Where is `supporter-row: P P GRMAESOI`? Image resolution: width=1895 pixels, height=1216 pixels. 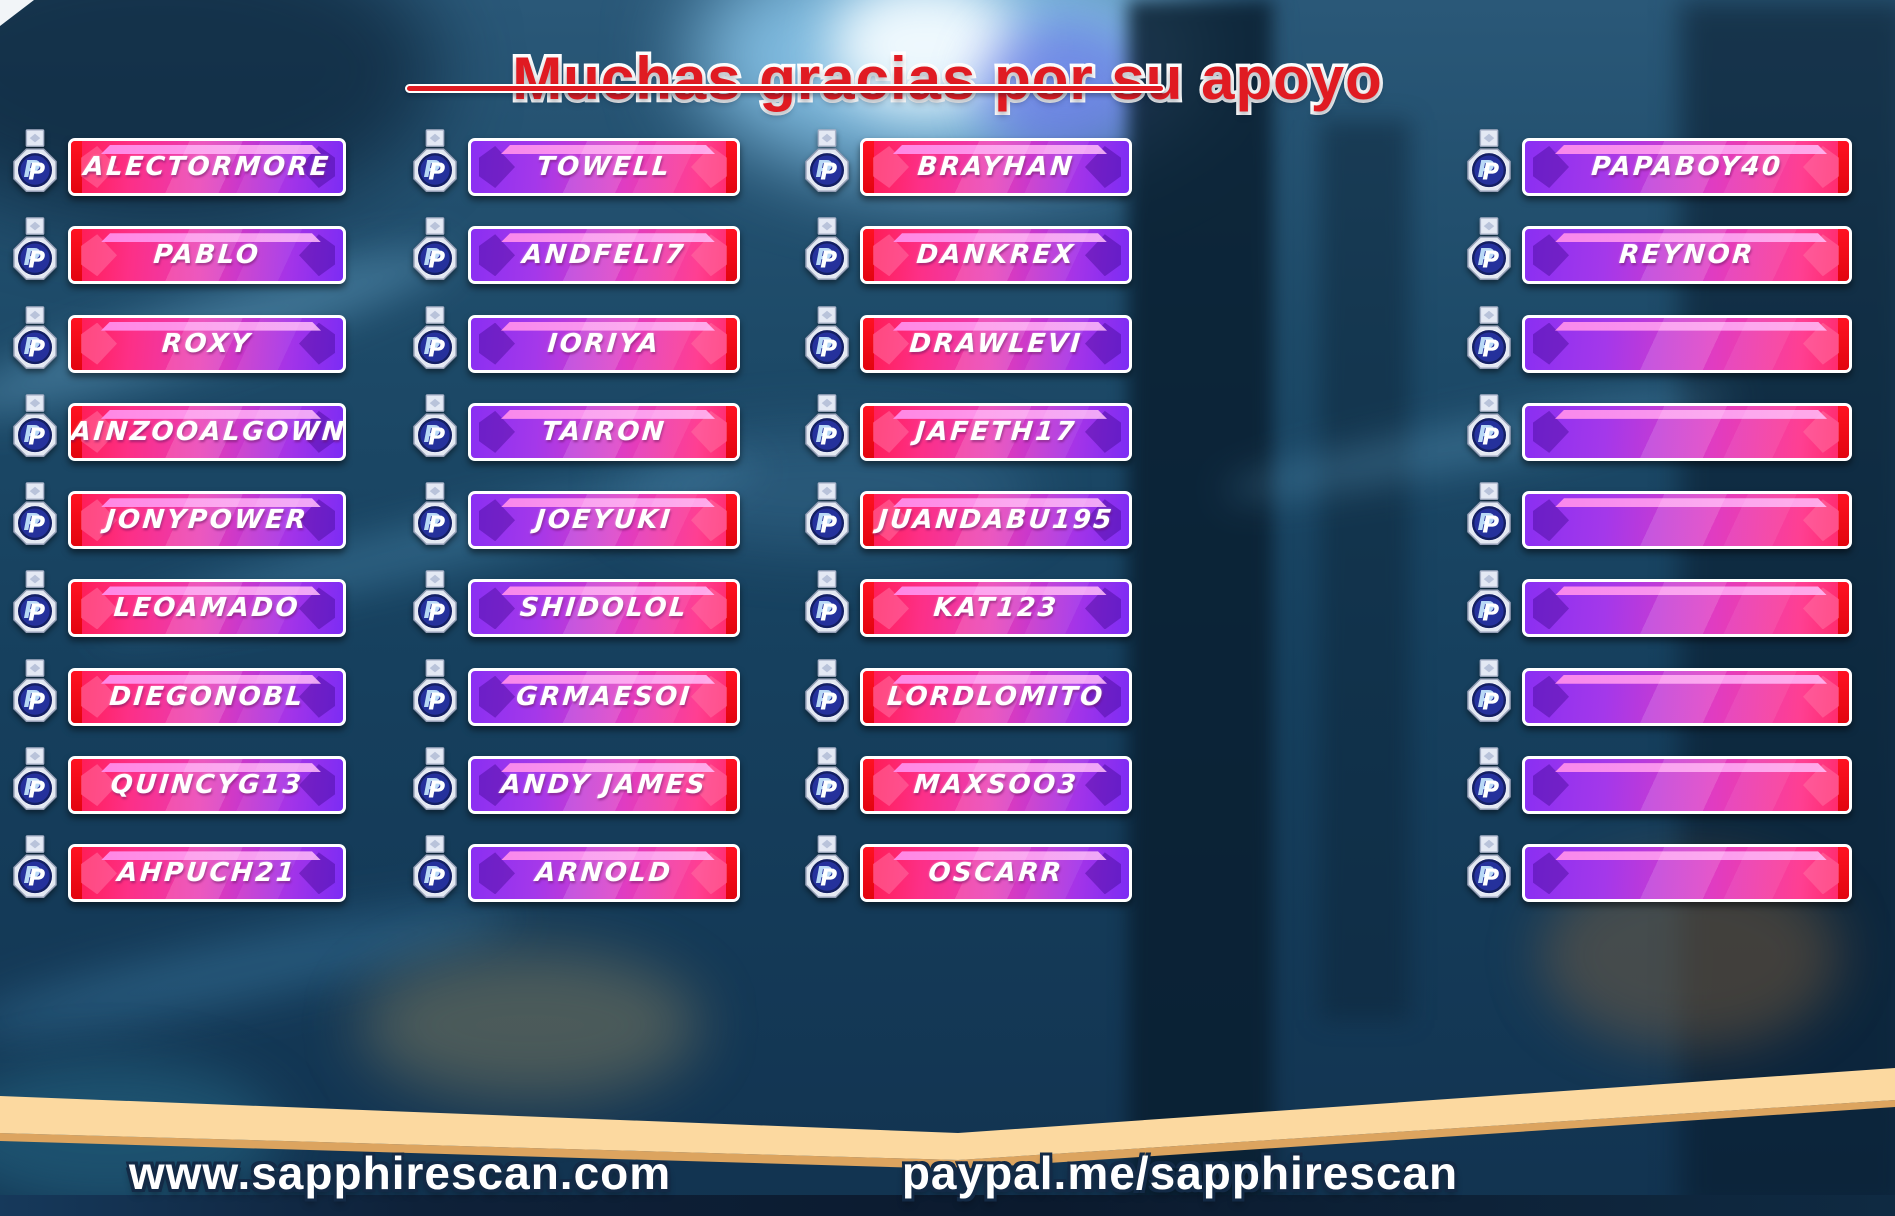
supporter-row: P P GRMAESOI is located at coordinates (574, 692).